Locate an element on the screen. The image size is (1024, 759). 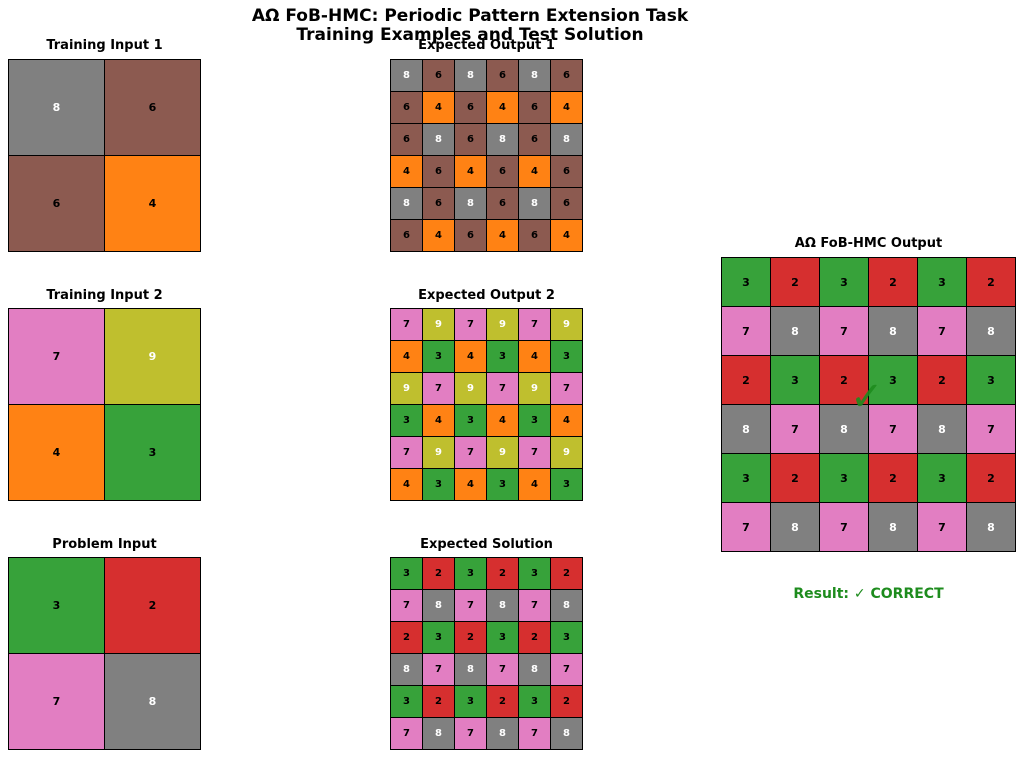
figure-title-line-2: Training Examples and Test Solution is located at coordinates (470, 35).